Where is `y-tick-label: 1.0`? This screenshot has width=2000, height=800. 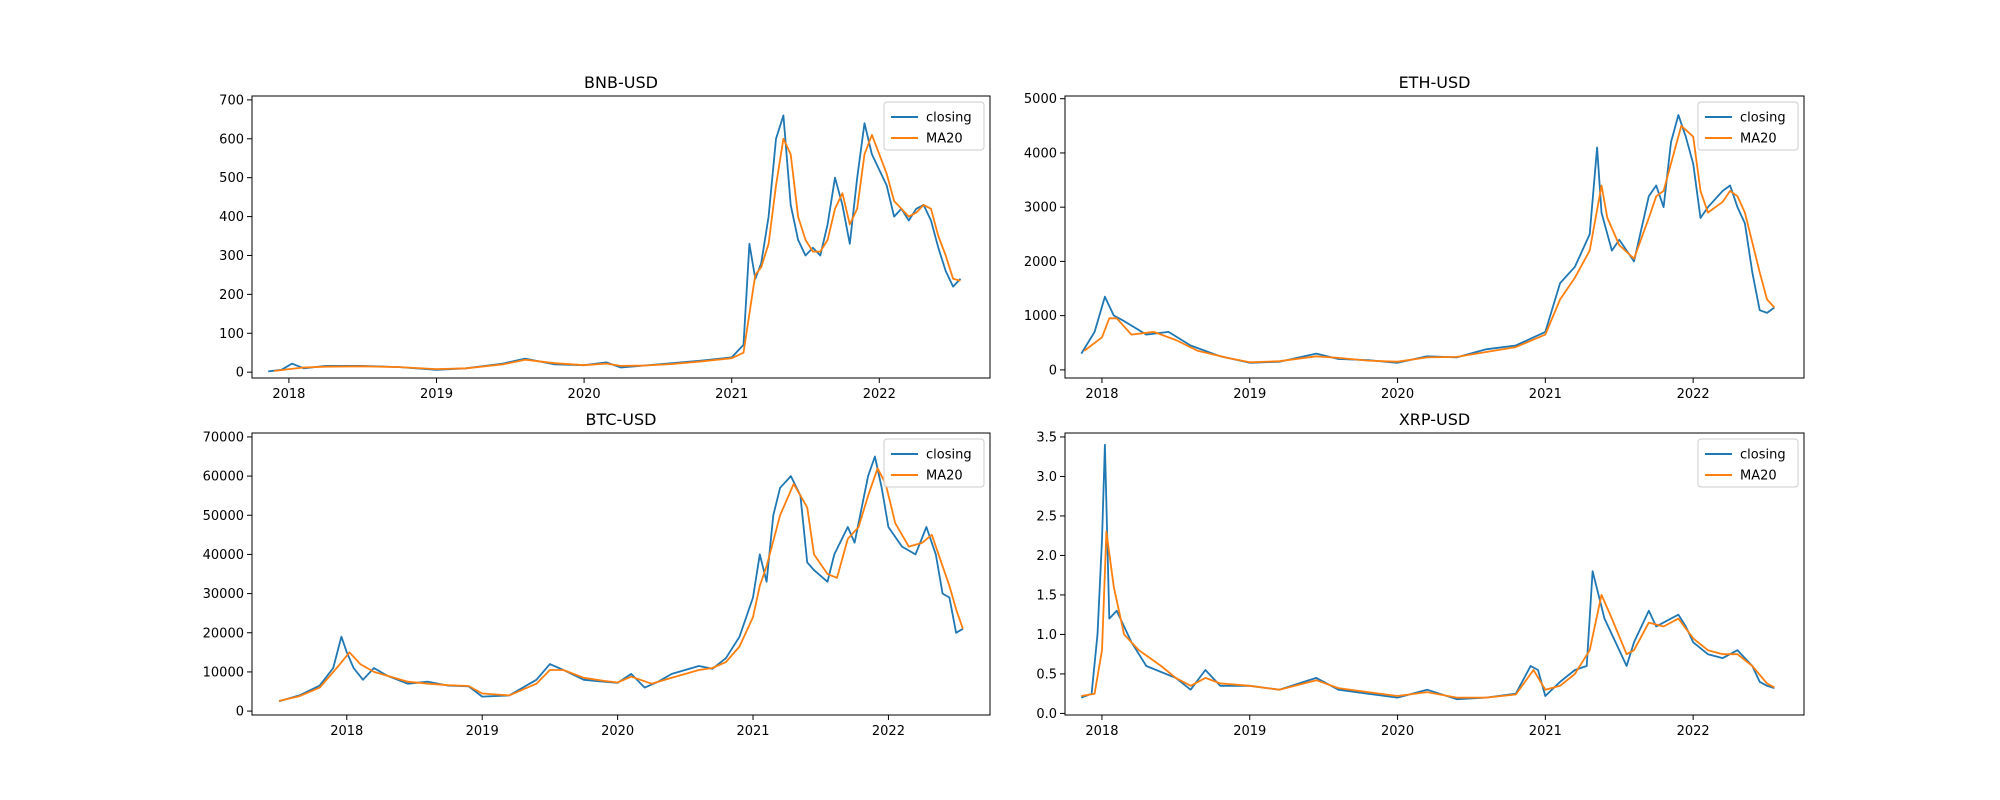
y-tick-label: 1.0 is located at coordinates (1046, 635).